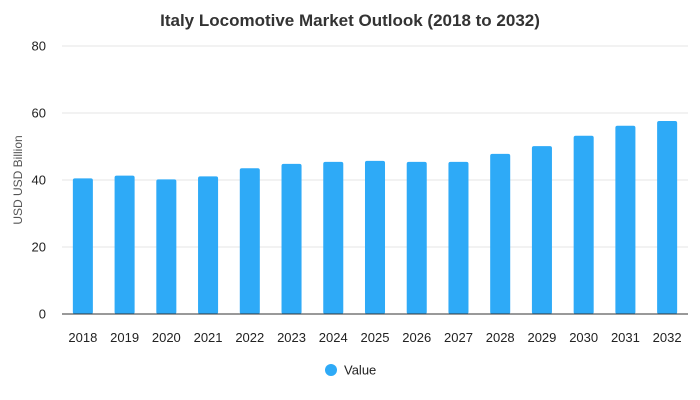 This screenshot has height=400, width=700. Describe the element at coordinates (416, 337) in the screenshot. I see `x-tick-label: 2026` at that location.